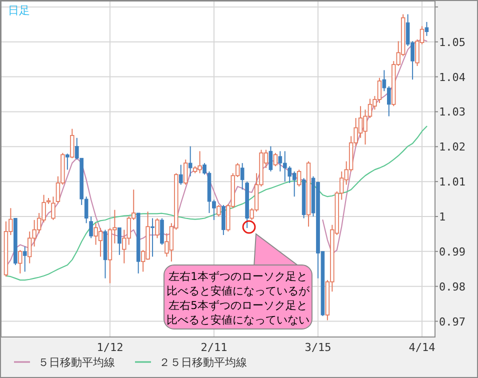  What do you see at coordinates (238, 320) in the screenshot?
I see `annotation: 比べると安値になっていない` at bounding box center [238, 320].